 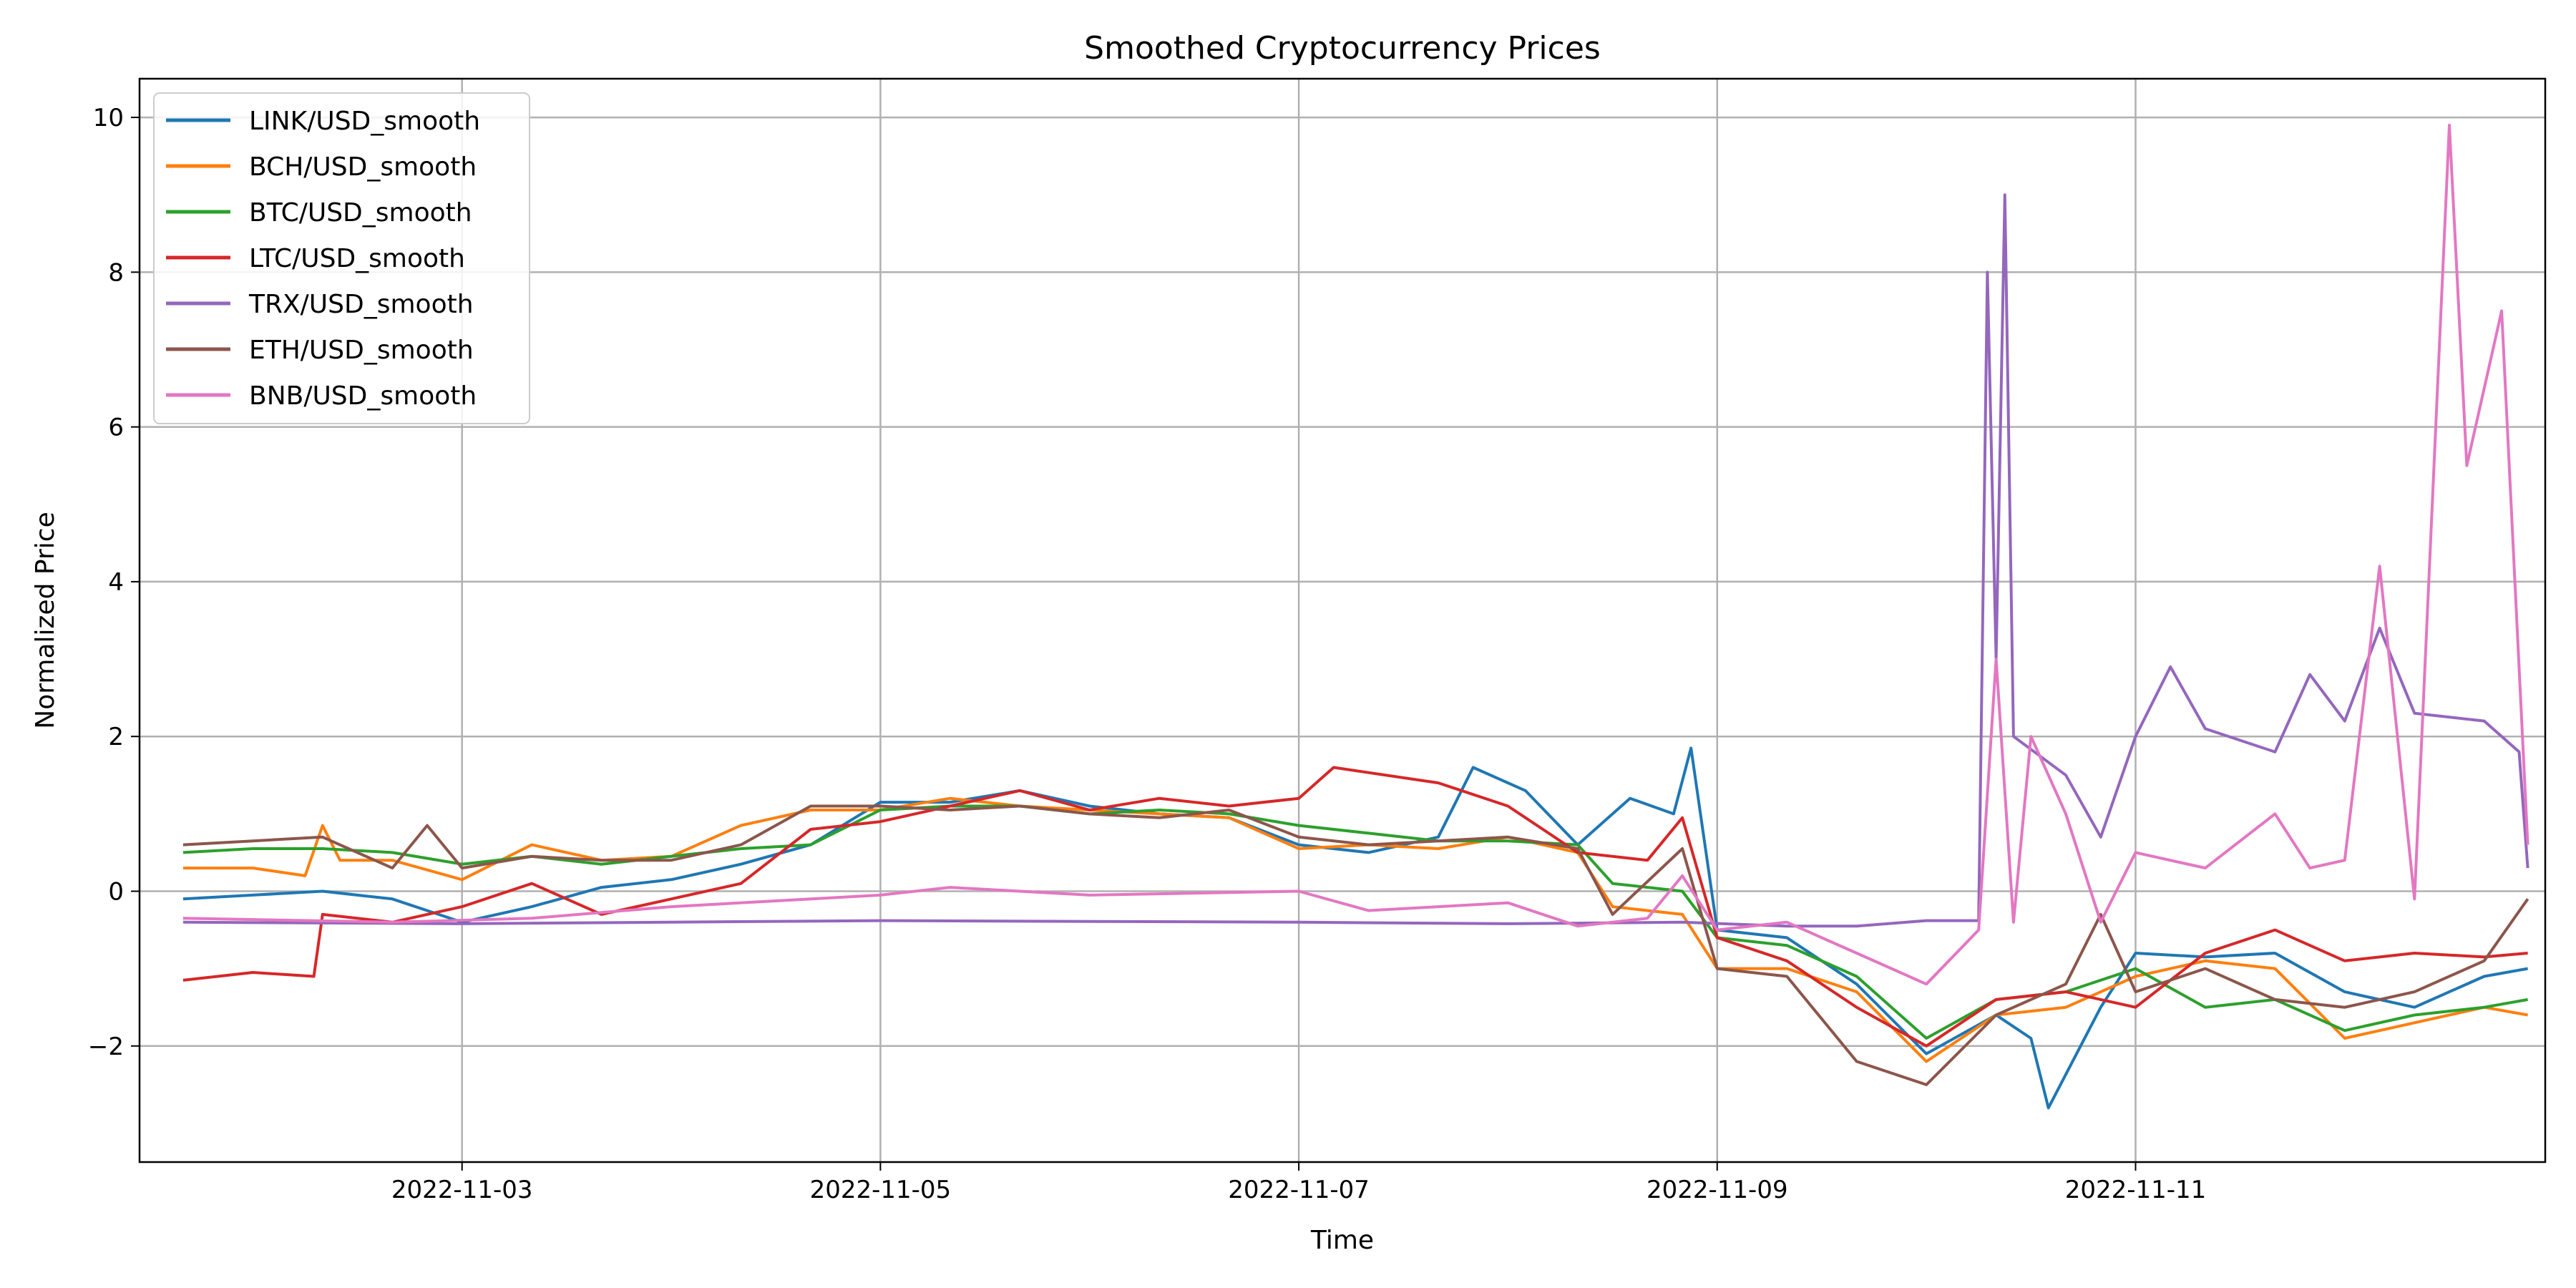 What do you see at coordinates (881, 1190) in the screenshot?
I see `x-tick-label: 2022-11-05` at bounding box center [881, 1190].